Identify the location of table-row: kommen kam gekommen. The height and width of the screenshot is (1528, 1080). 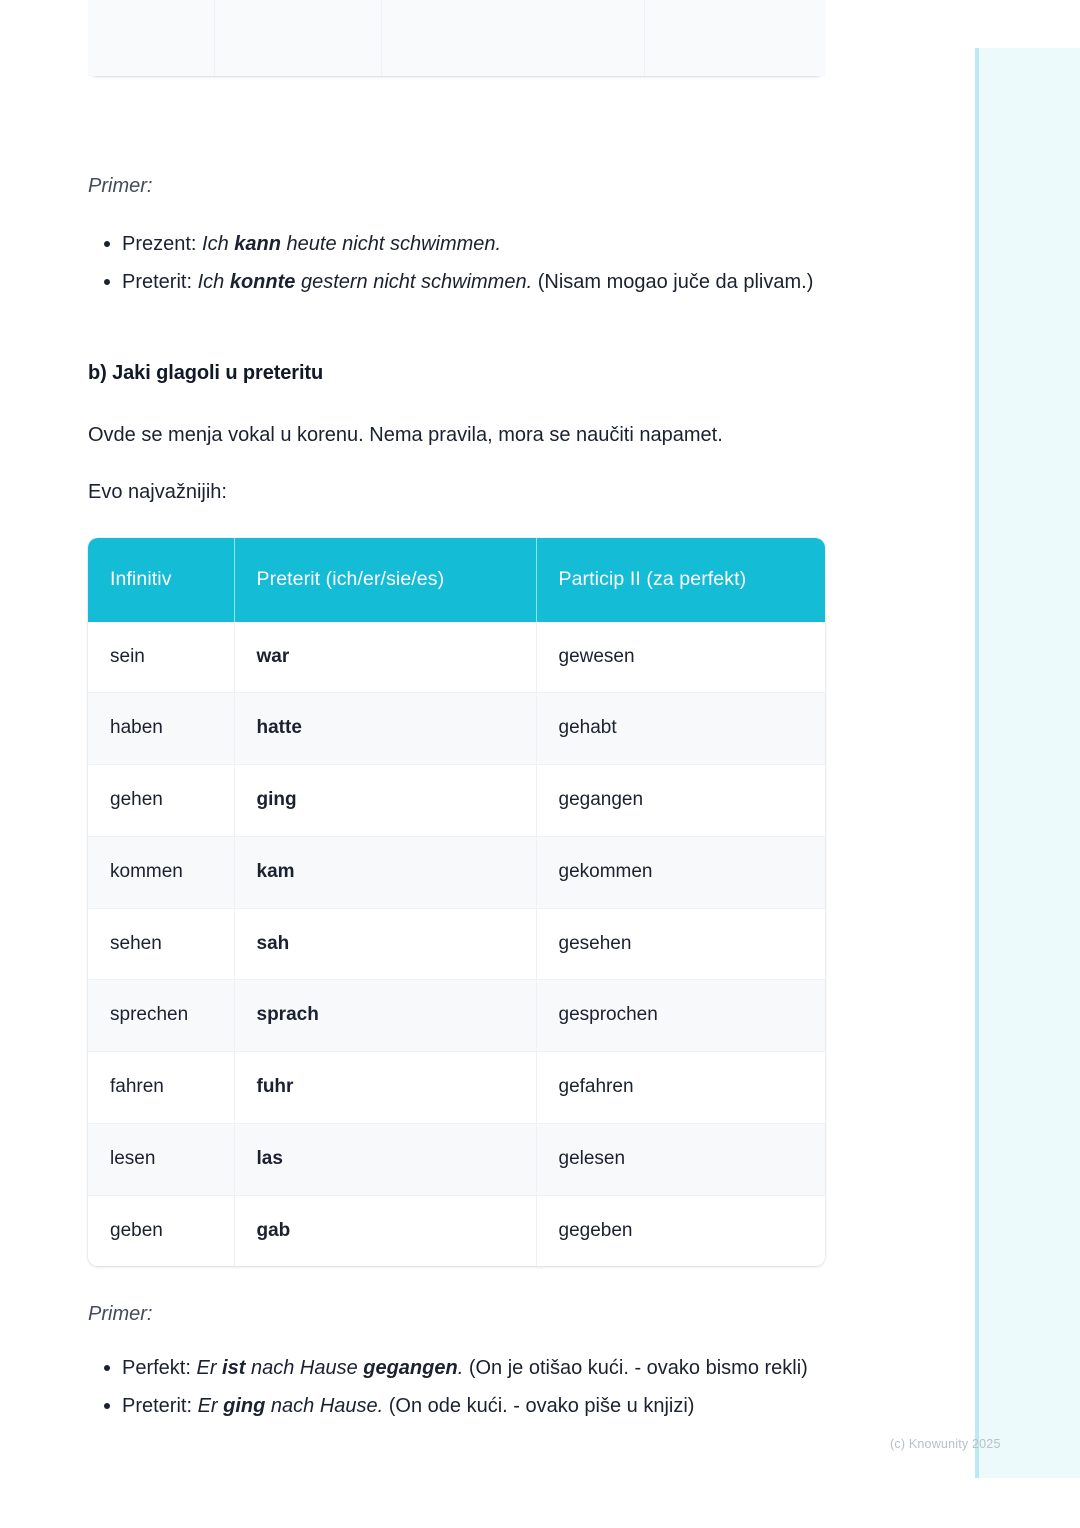
(456, 872).